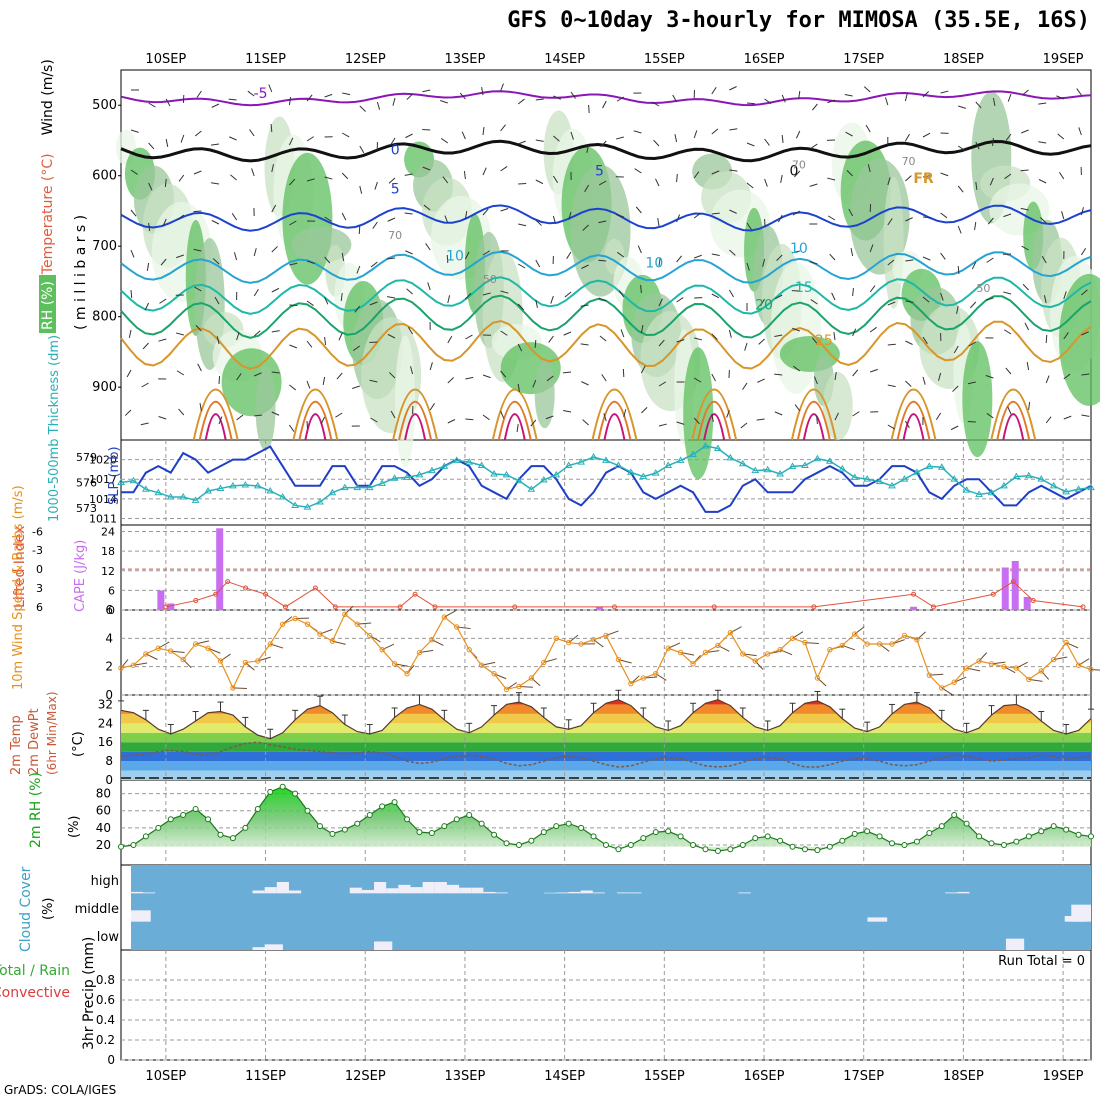 This screenshot has width=1100, height=1100. Describe the element at coordinates (606, 567) in the screenshot. I see `panel-frame-cape` at that location.